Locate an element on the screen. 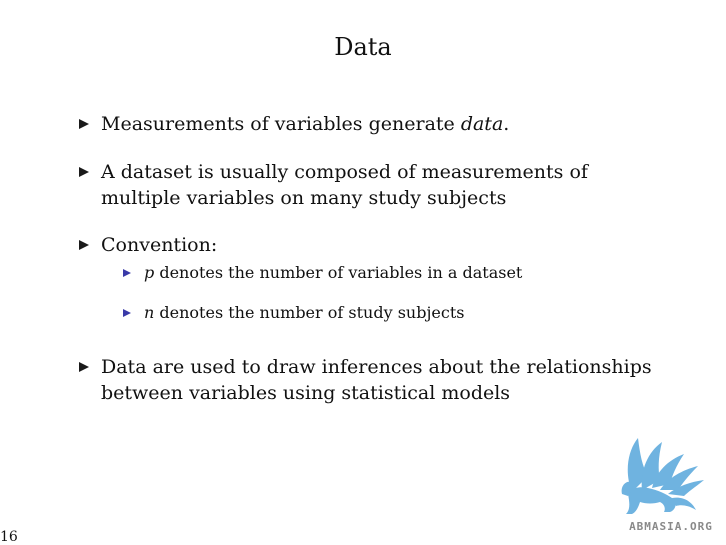 The image size is (726, 545). slide-title: Data is located at coordinates (363, 47).